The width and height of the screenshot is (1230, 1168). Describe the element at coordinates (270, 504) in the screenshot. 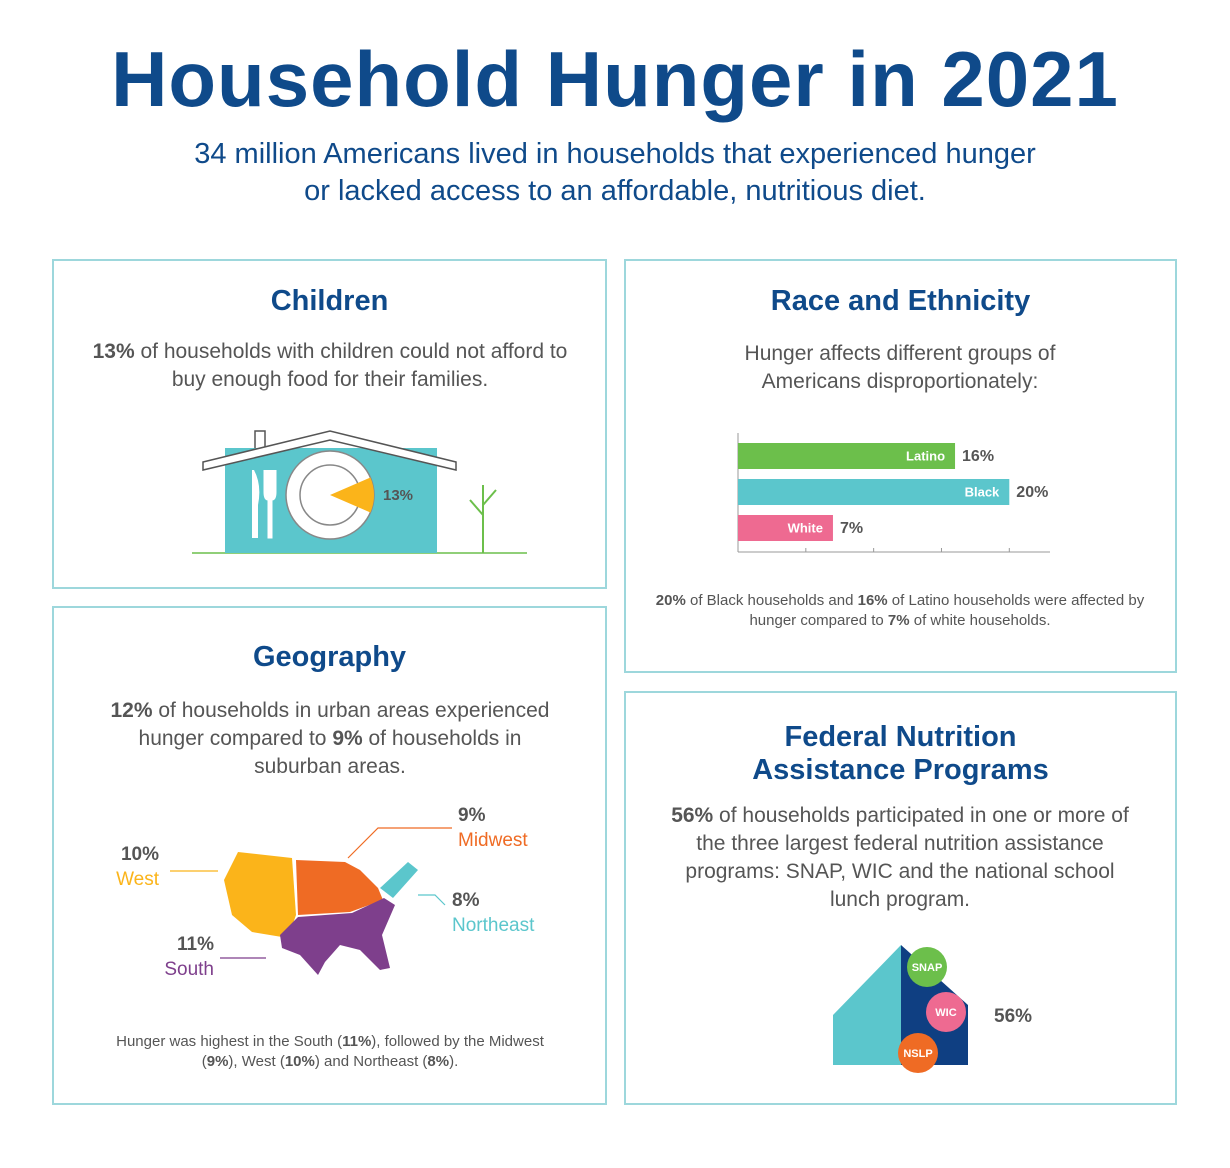

I see `fork` at that location.